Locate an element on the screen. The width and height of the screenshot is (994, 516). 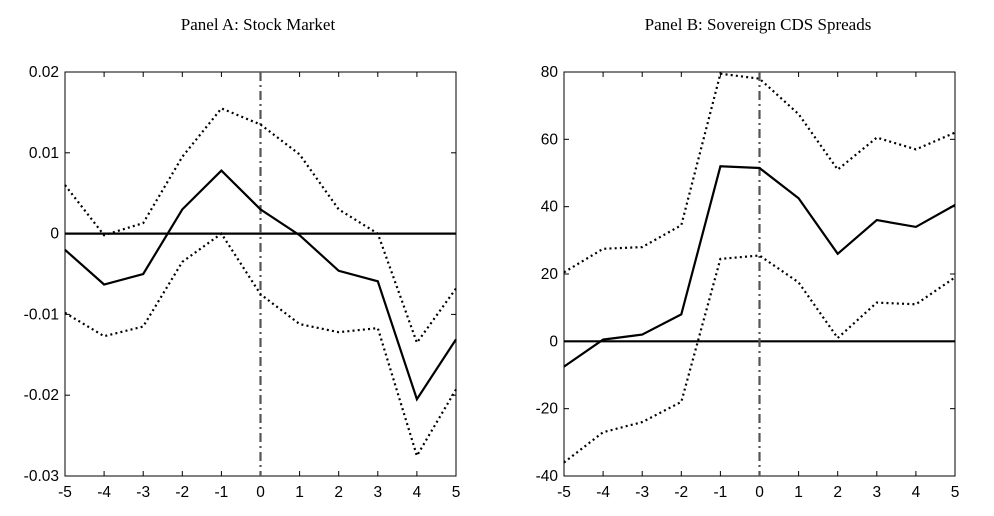
y-tick-label: -0.02 is located at coordinates (41, 395).